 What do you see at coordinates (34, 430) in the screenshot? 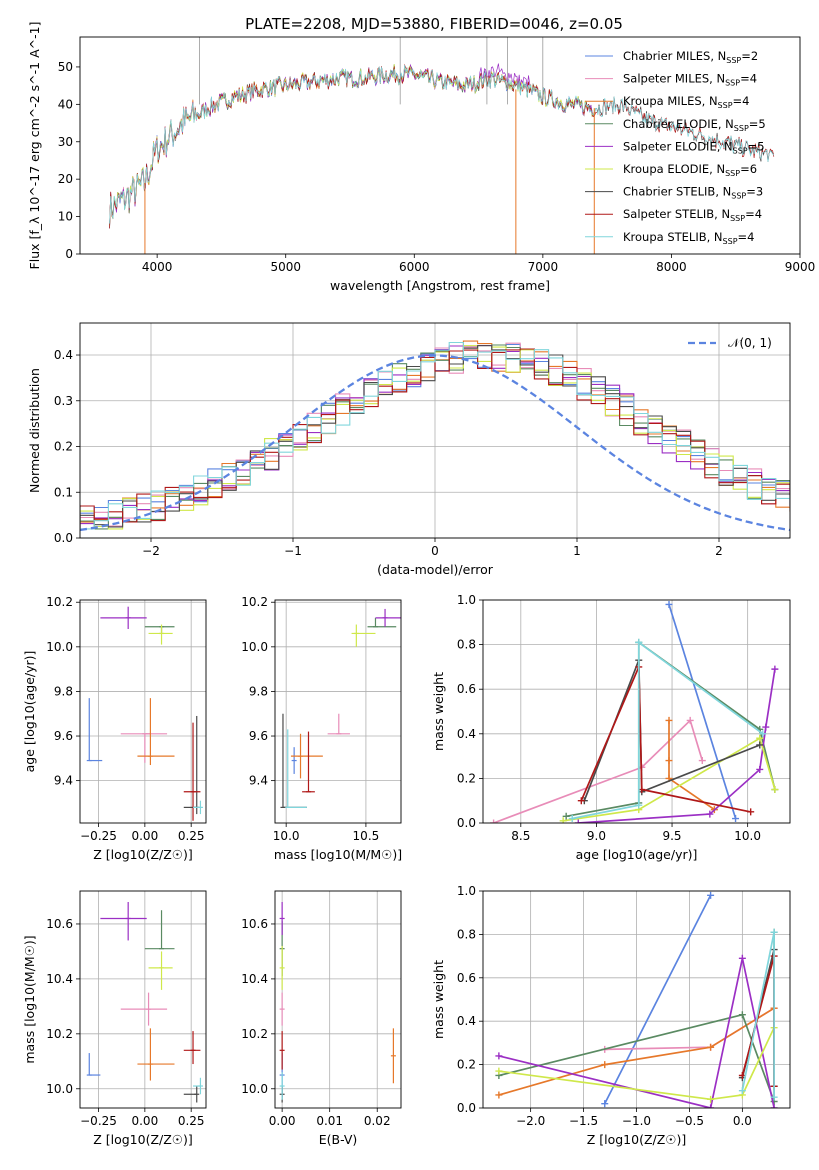
I see `y-axis-label: Normed distribution` at bounding box center [34, 430].